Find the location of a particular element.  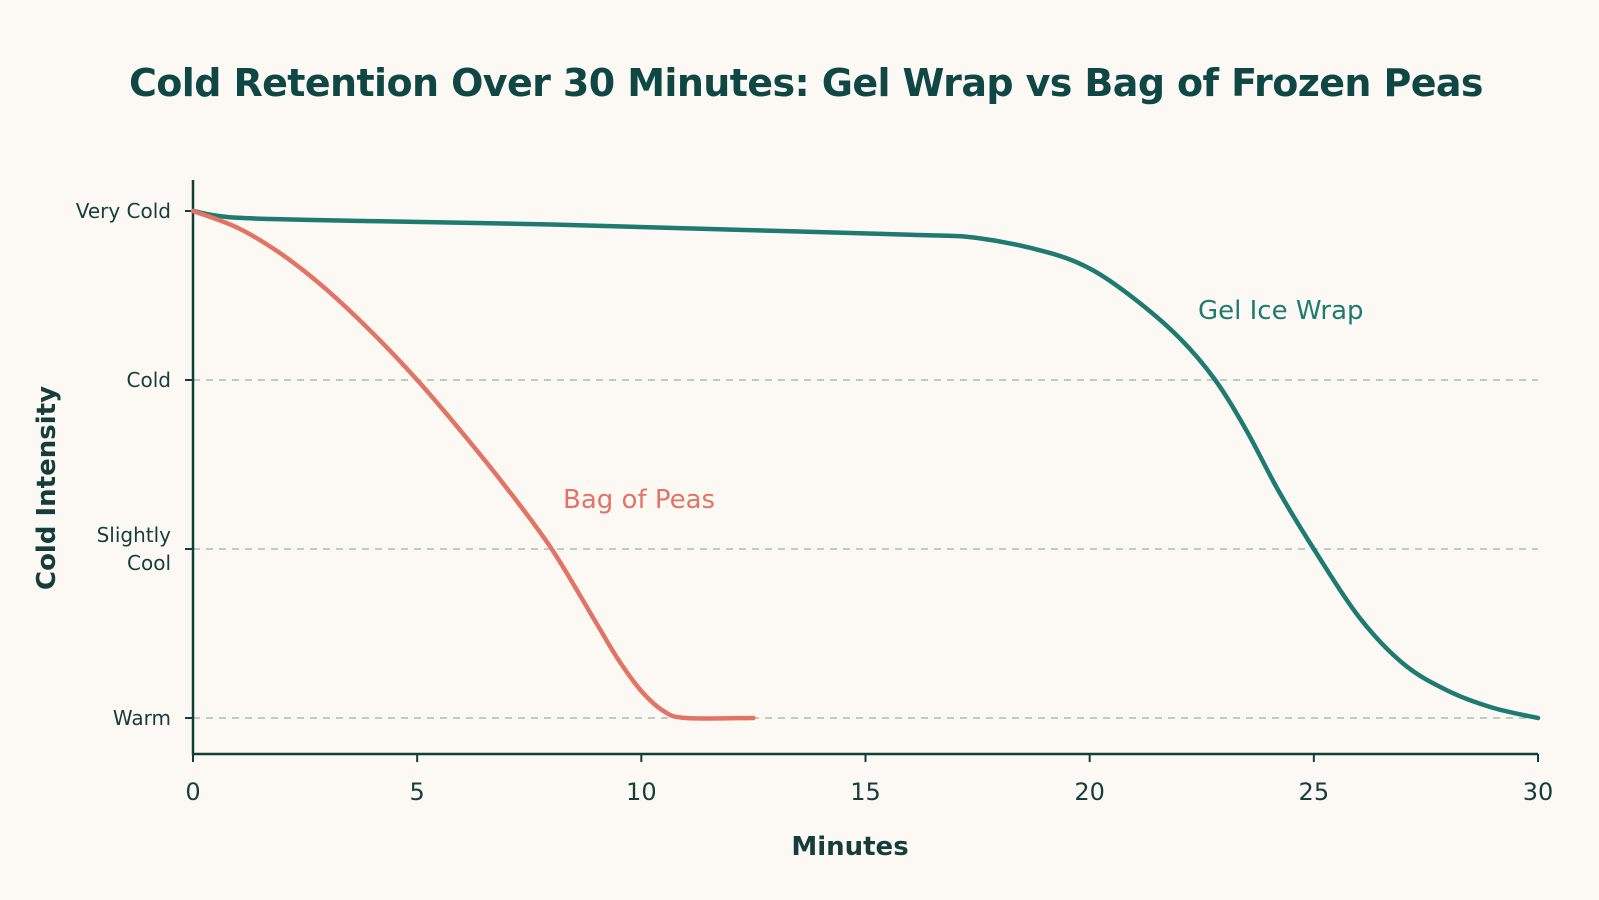

y-axis-ticks: Very Cold Cold Slightly Cool Warm is located at coordinates (134, 464).